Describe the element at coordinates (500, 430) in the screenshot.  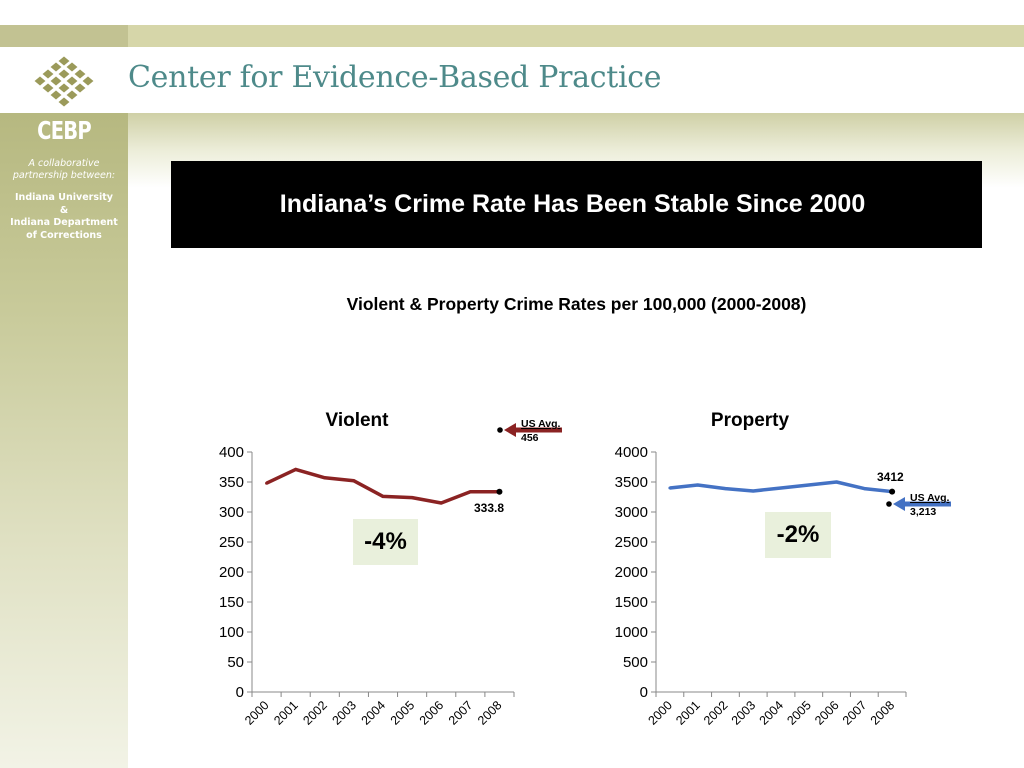
I see `violent-us-avg-marker` at that location.